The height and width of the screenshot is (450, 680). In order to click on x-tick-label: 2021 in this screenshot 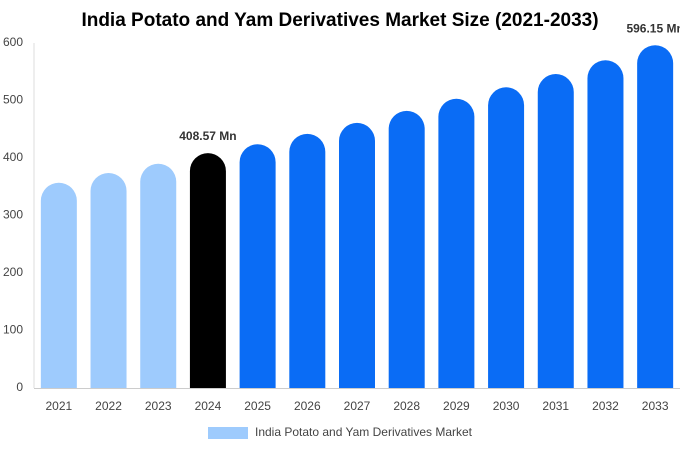, I will do `click(58, 406)`.